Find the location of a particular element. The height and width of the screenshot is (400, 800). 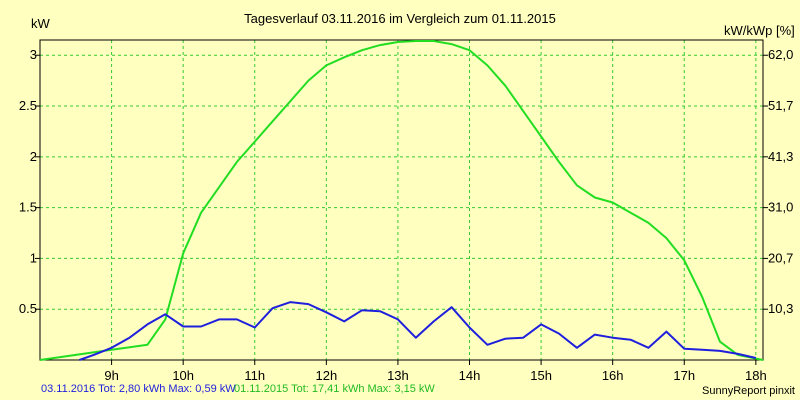

y-tick-label-left: 1 is located at coordinates (33, 257).